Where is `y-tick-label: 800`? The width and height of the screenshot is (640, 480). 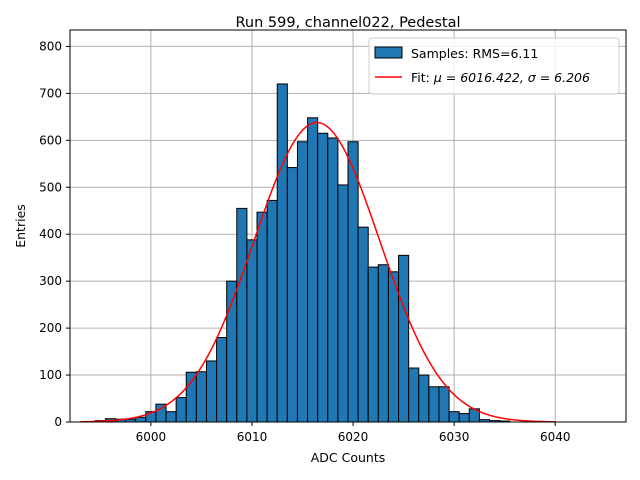
y-tick-label: 800 is located at coordinates (50, 46).